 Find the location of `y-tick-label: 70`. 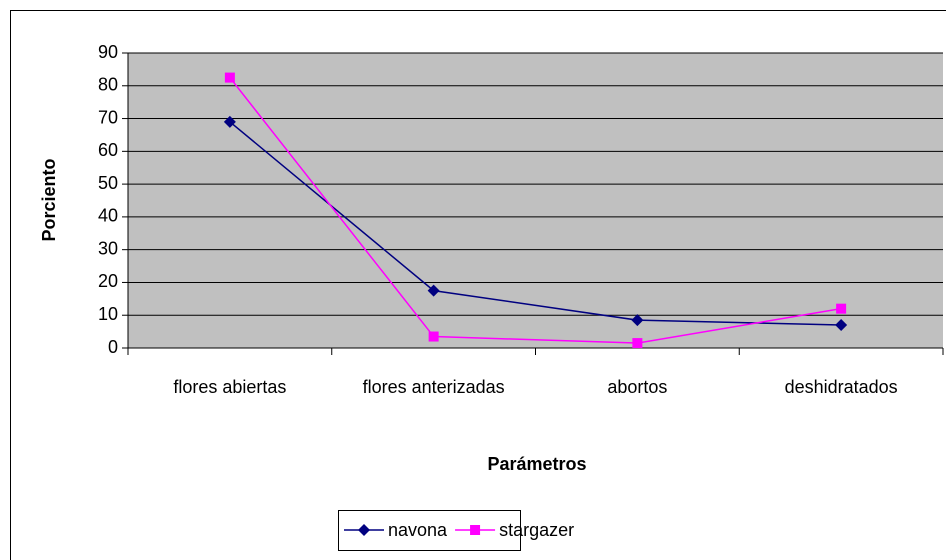

y-tick-label: 70 is located at coordinates (108, 117).